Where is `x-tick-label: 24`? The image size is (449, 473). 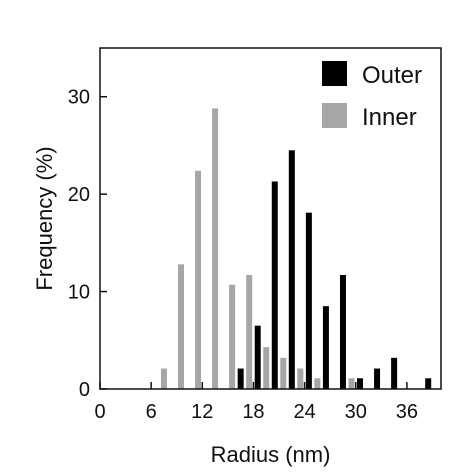
x-tick-label: 24 is located at coordinates (304, 412).